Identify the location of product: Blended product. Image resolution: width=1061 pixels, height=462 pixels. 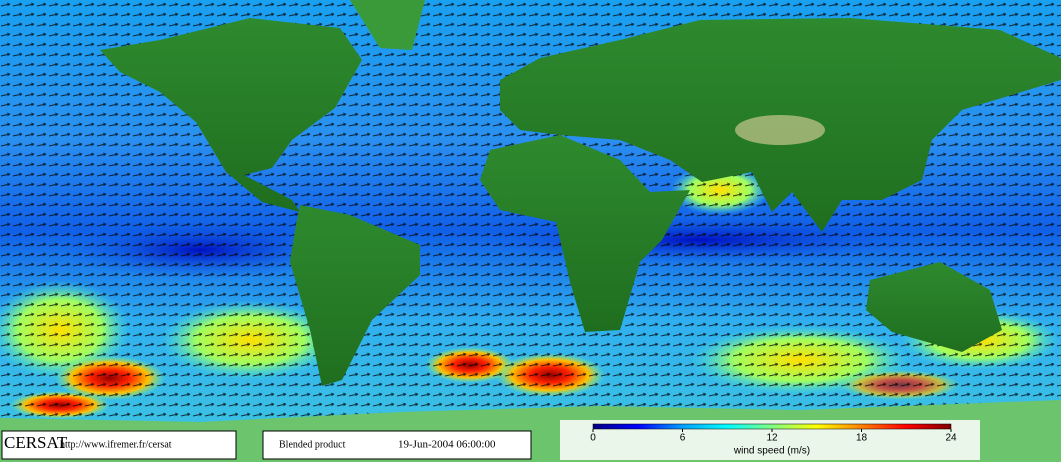
(312, 444).